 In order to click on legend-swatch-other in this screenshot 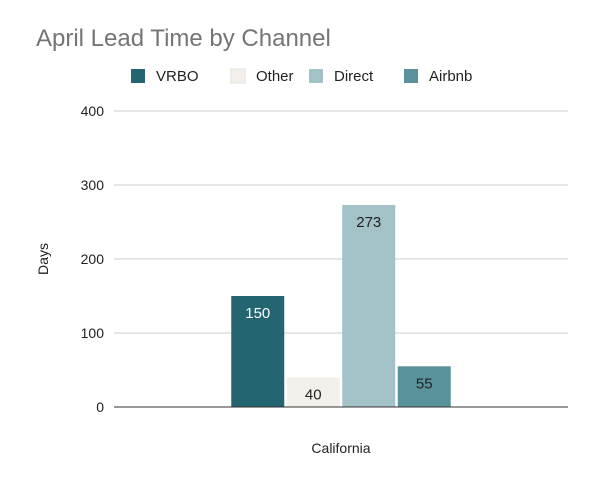, I will do `click(238, 76)`.